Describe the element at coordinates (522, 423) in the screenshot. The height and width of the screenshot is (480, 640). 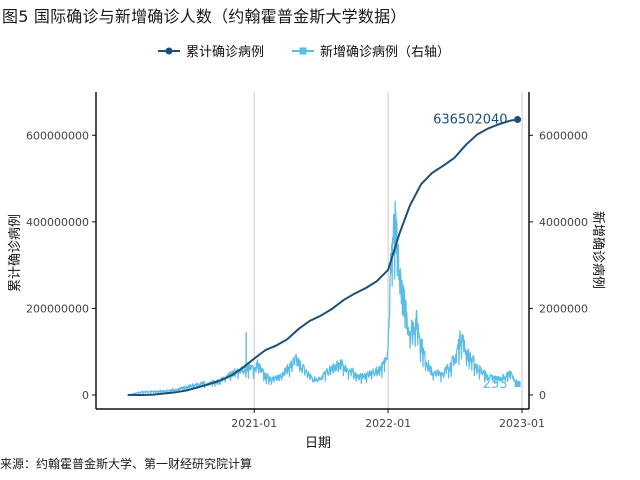
I see `x-tick-label-2: 2023-01` at that location.